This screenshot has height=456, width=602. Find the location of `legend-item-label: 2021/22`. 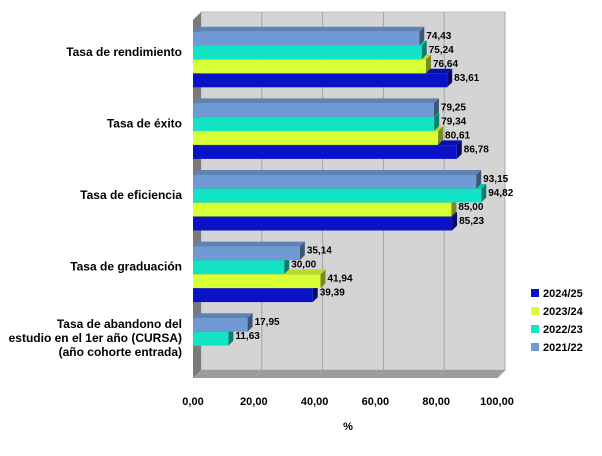

legend-item-label: 2021/22 is located at coordinates (563, 348).